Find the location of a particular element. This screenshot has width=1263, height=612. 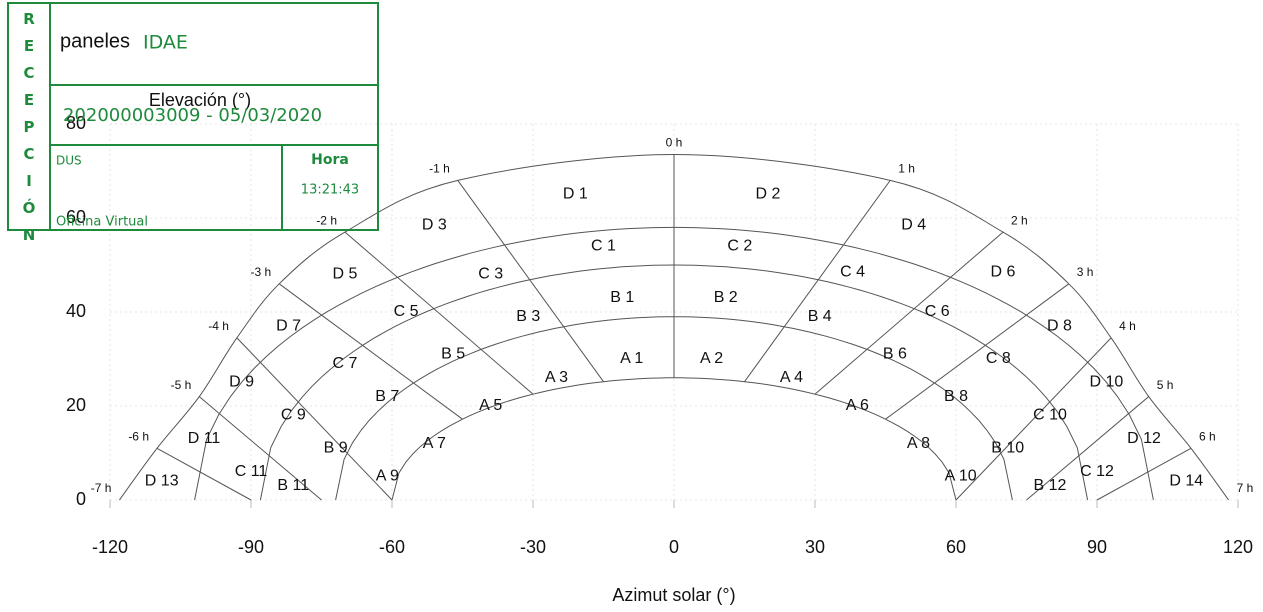

region-label: D 12 is located at coordinates (1144, 438).